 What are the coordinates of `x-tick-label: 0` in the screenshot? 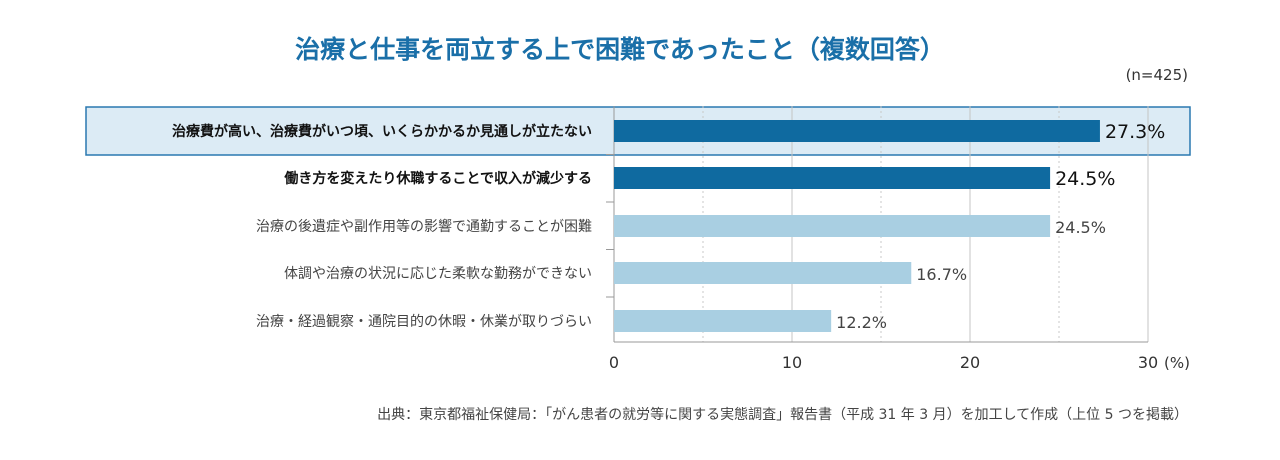 It's located at (614, 362).